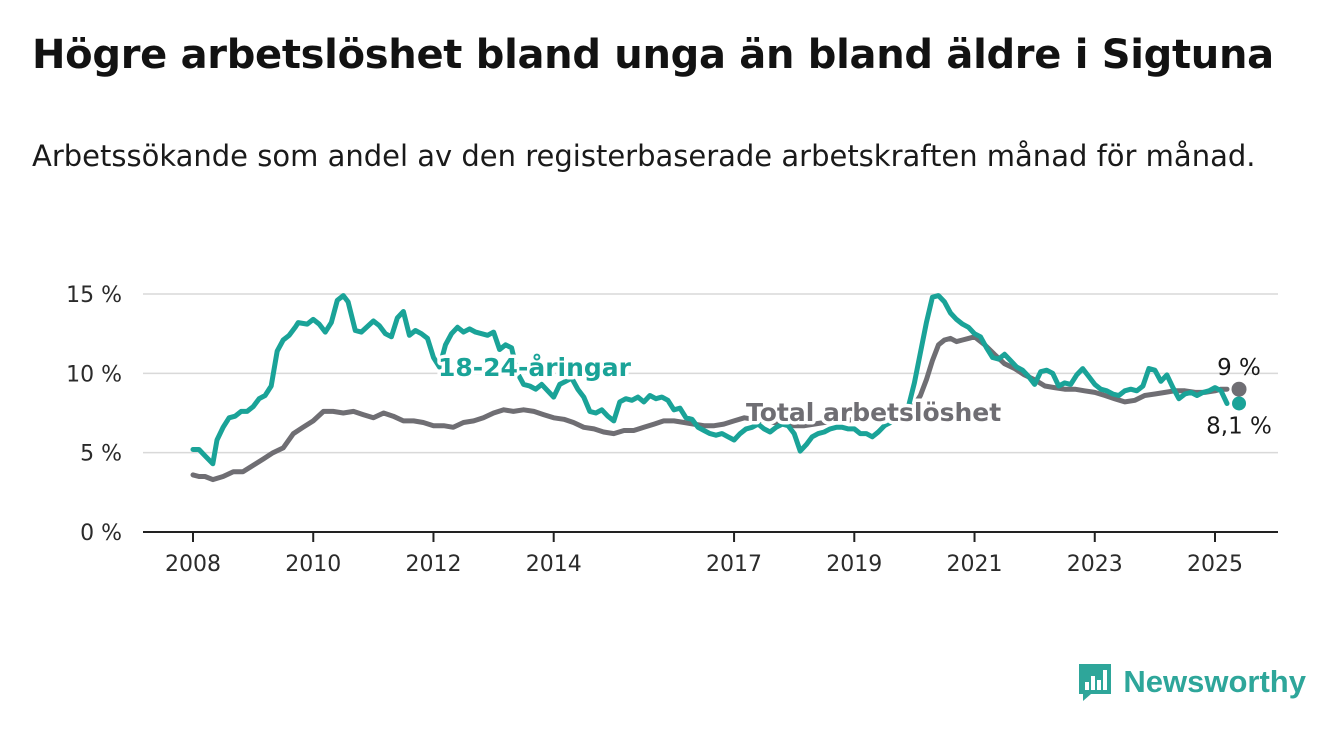 This screenshot has width=1340, height=734. I want to click on series-labels: 18-24-åringar Total arbetslöshet 9 % 8,1 %, so click(853, 395).